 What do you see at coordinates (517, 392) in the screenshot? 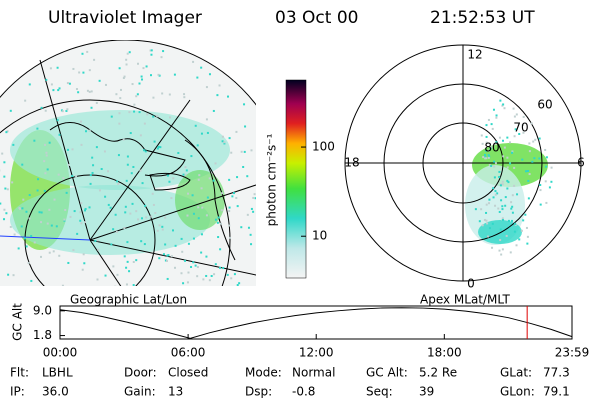
I see `status-label: GLon:` at bounding box center [517, 392].